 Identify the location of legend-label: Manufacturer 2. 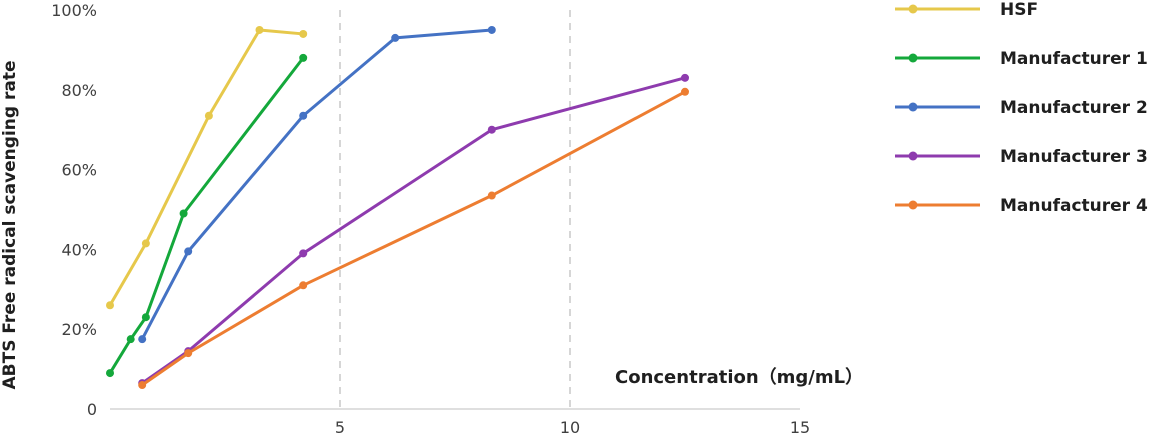
(1074, 108).